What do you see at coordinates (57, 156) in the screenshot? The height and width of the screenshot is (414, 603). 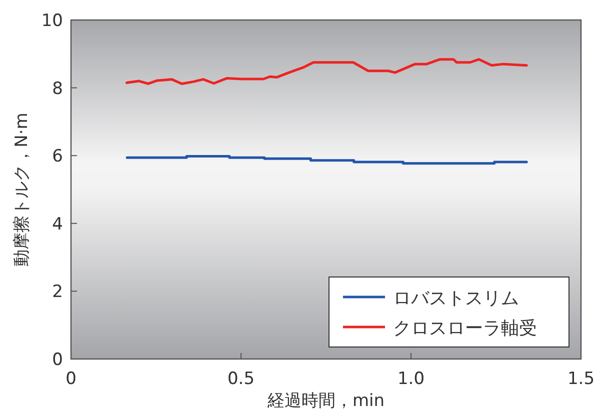 I see `y-tick-label: 6` at bounding box center [57, 156].